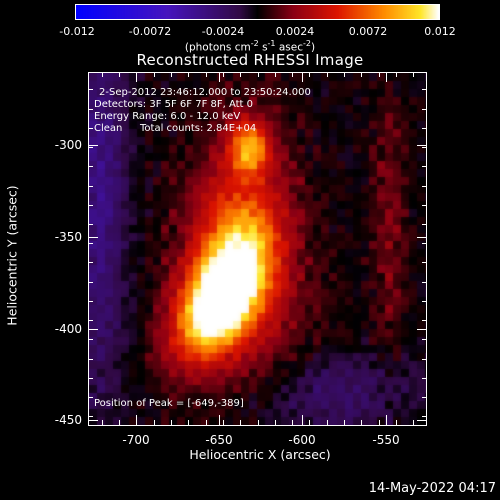 The width and height of the screenshot is (500, 500). Describe the element at coordinates (205, 92) in the screenshot. I see `time-range-label: 2-Sep-2012 23:46:12.000 to 23:50:24.000` at that location.